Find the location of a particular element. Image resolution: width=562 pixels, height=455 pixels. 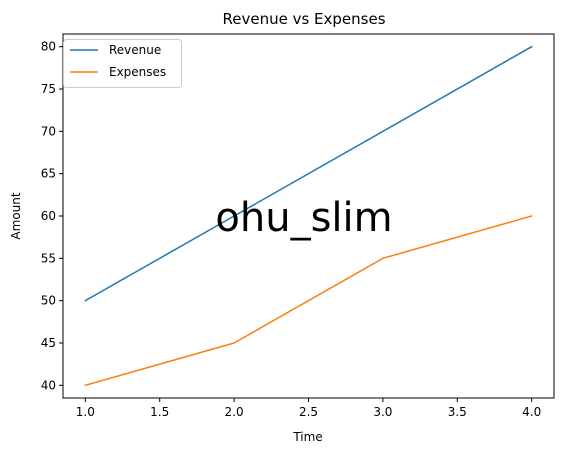

watermark: ohu_slim is located at coordinates (303, 218).